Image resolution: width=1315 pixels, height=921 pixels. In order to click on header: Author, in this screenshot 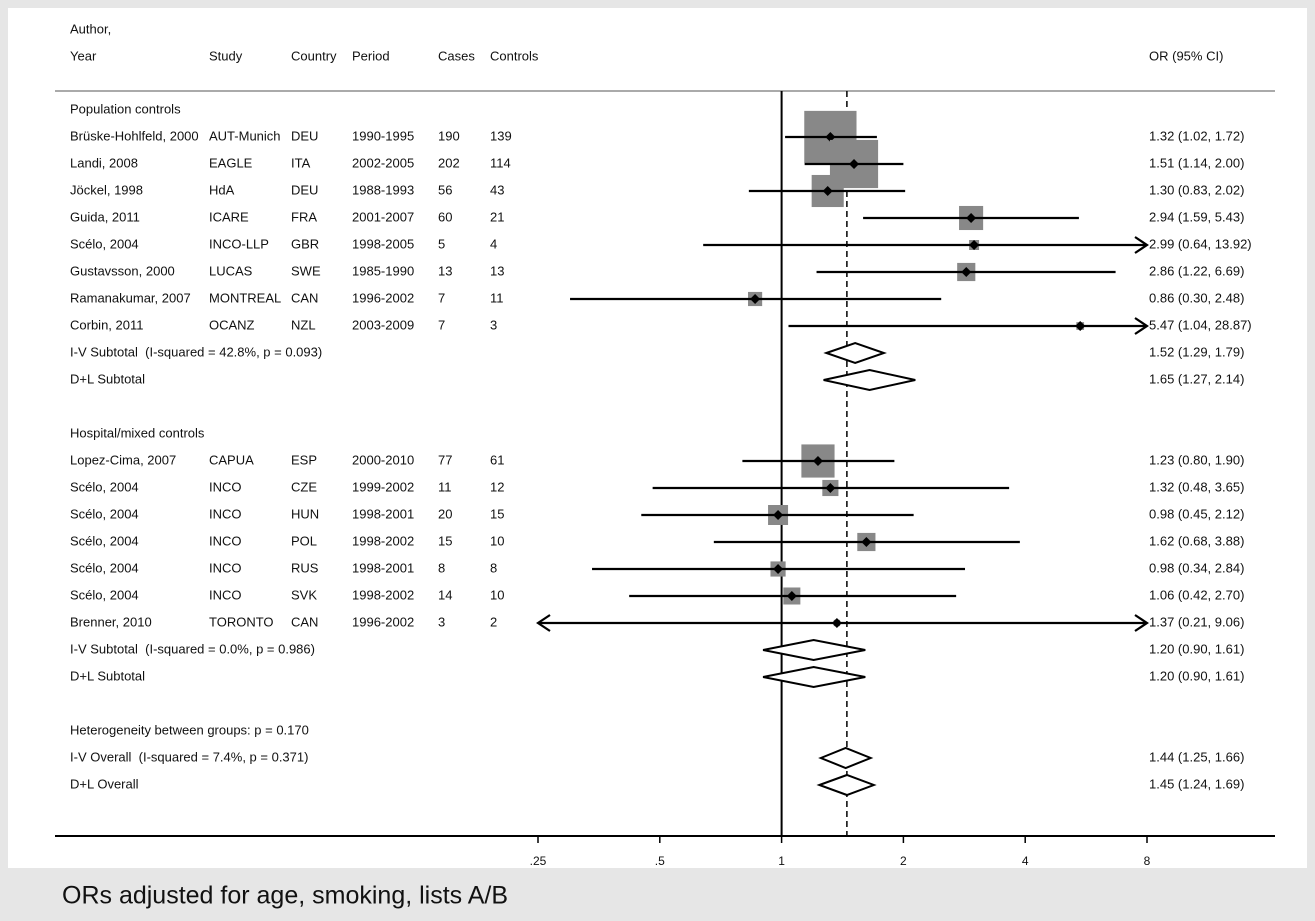, I will do `click(90, 28)`.